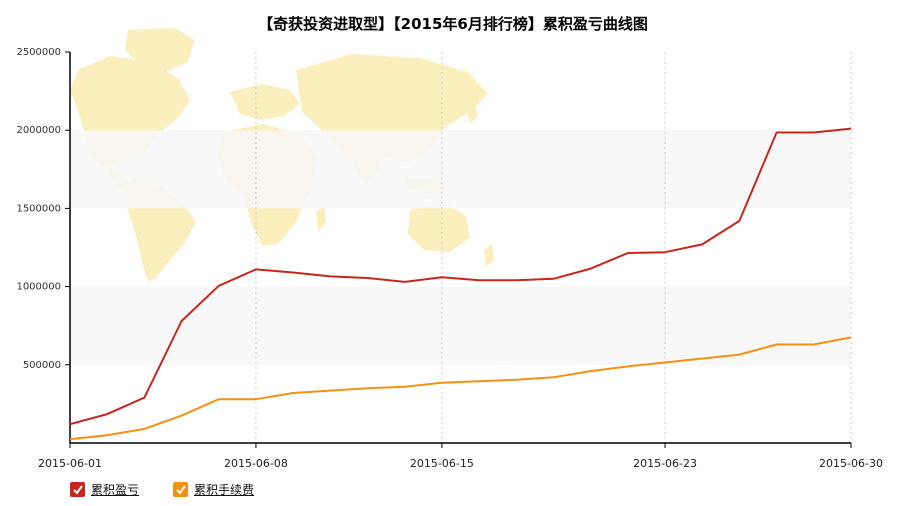 This screenshot has height=506, width=907. What do you see at coordinates (162, 489) in the screenshot?
I see `legend: 累积盈亏 累积手续费` at bounding box center [162, 489].